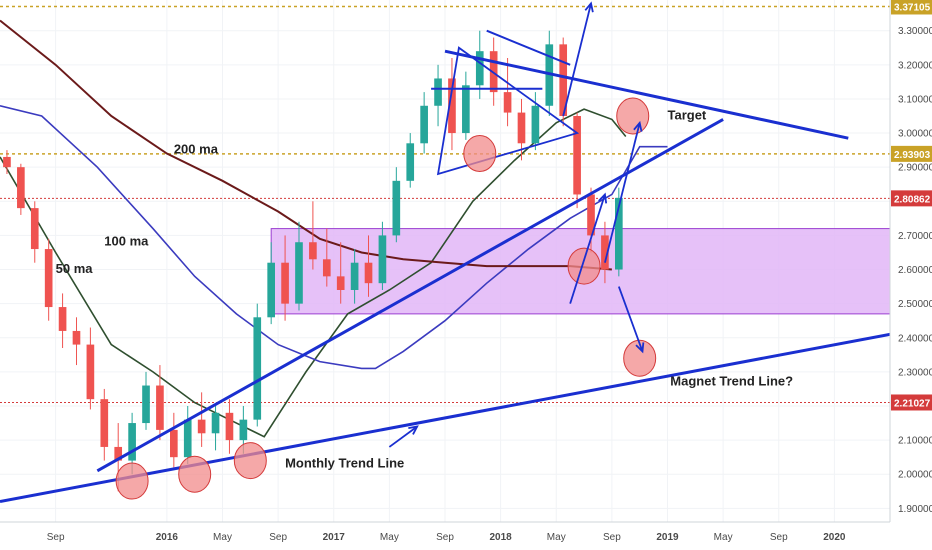 Image resolution: width=932 pixels, height=550 pixels. What do you see at coordinates (167, 537) in the screenshot?
I see `x-tick-label: 2016` at bounding box center [167, 537].